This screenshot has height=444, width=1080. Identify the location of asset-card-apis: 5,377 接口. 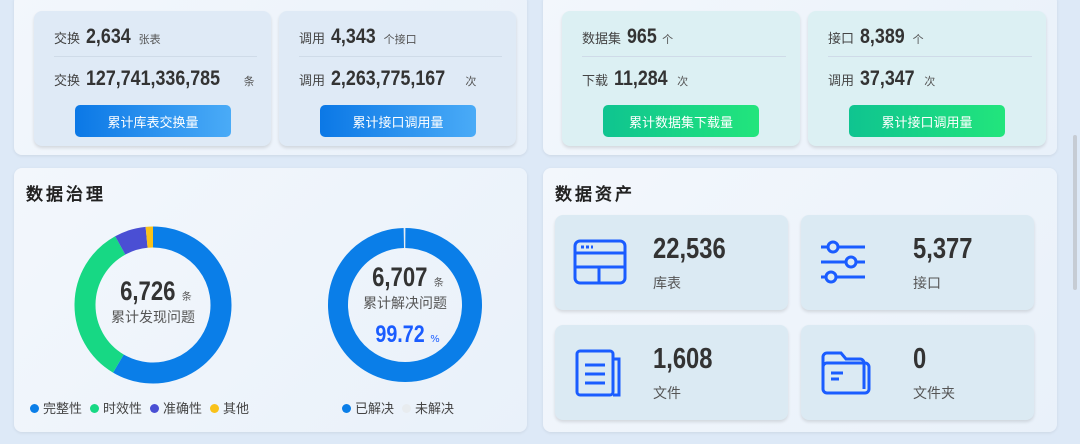
(917, 262).